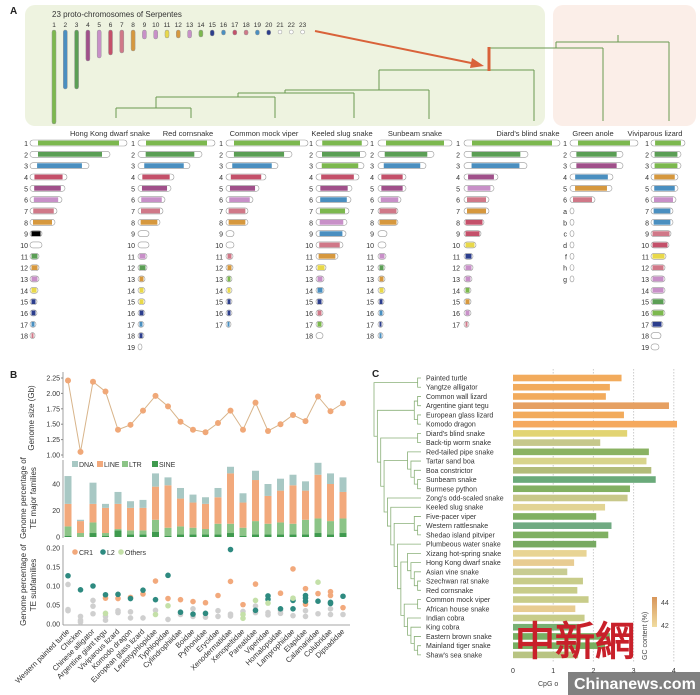  What do you see at coordinates (53, 425) in the screenshot?
I see `genome-size-tick: 1.50` at bounding box center [53, 425].